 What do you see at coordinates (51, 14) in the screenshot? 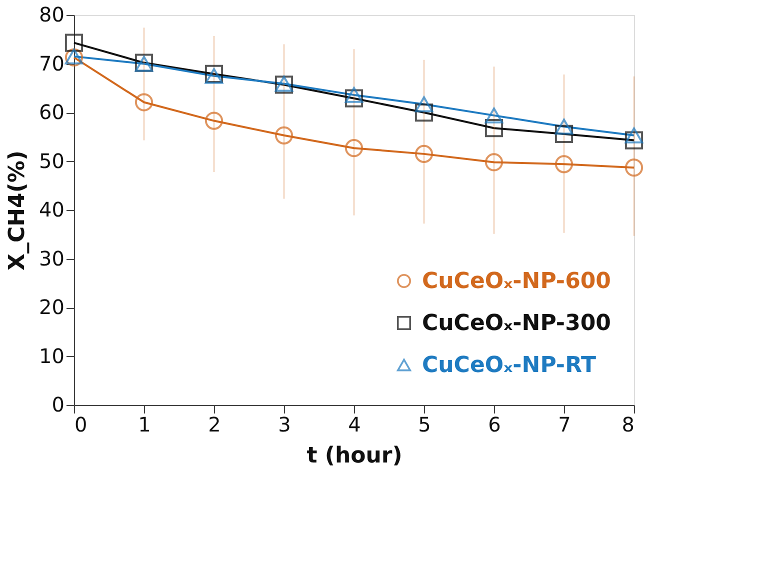
I see `y-tick-label: 80` at bounding box center [51, 14].